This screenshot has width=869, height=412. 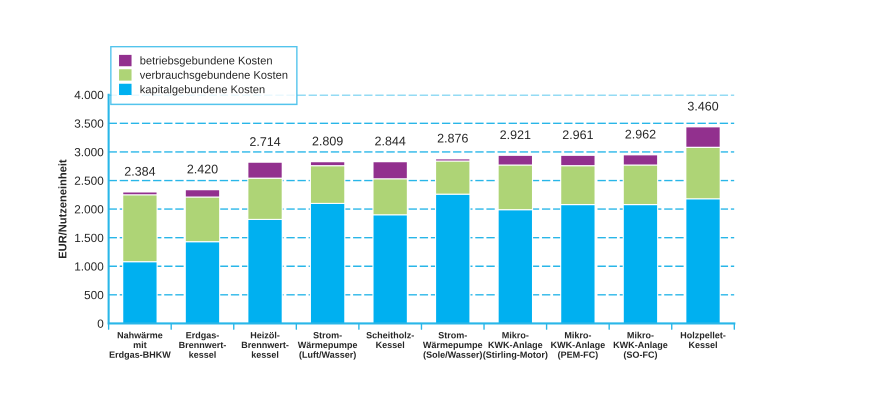 What do you see at coordinates (453, 138) in the screenshot?
I see `annotation: 2.876` at bounding box center [453, 138].